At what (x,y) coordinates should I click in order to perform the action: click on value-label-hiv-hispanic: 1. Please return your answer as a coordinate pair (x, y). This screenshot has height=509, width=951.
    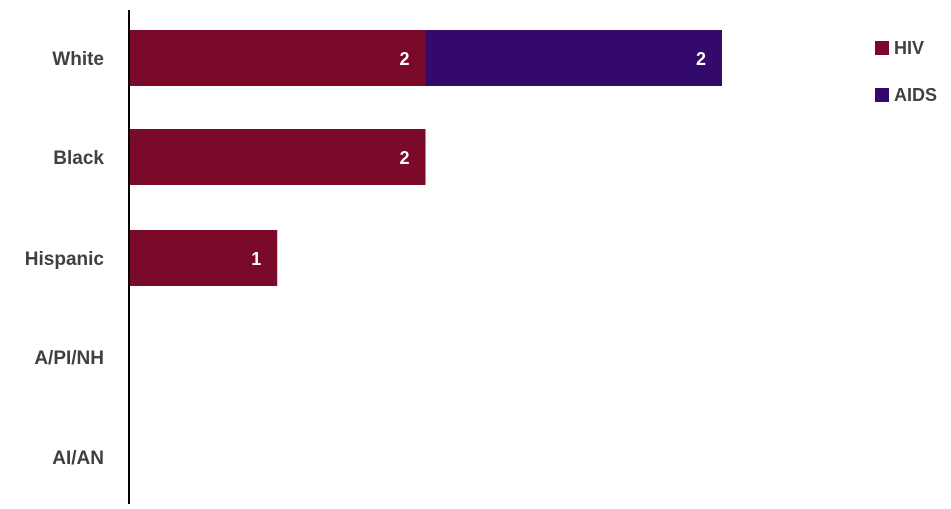
    Looking at the image, I should click on (256, 259).